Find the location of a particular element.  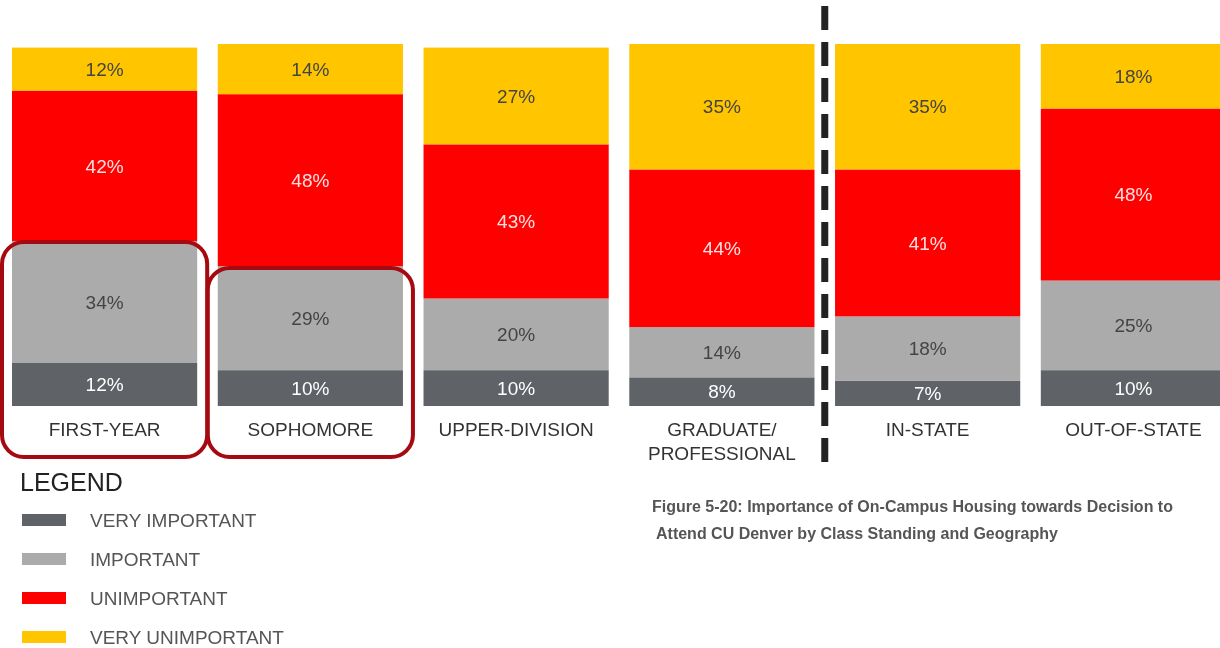

x-tick-label: GRADUATE/ PROFESSIONAL is located at coordinates (721, 441).